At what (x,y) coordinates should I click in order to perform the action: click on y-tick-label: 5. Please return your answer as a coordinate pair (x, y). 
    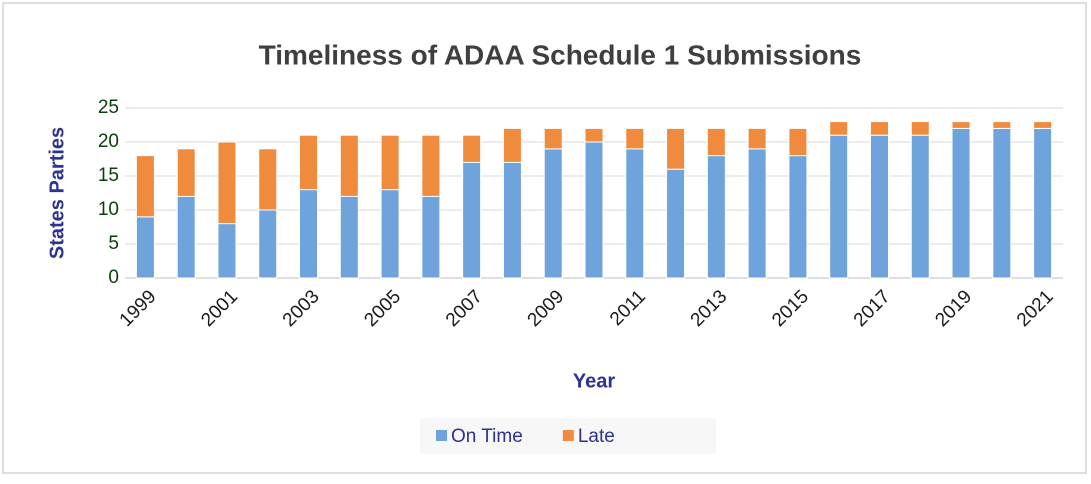
    Looking at the image, I should click on (113, 243).